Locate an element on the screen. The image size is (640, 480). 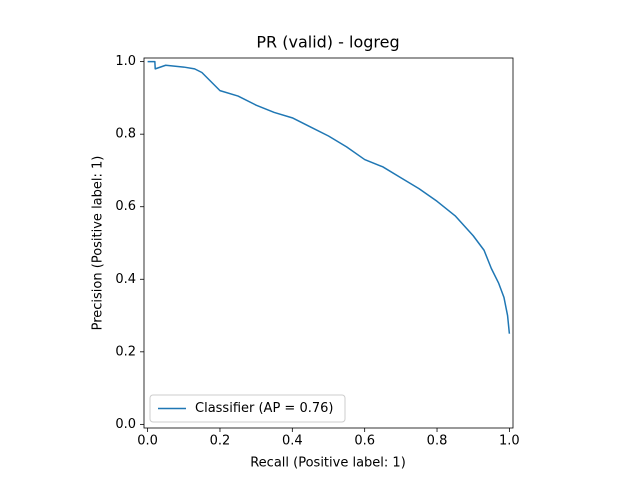
x-tick-label: 1.0 is located at coordinates (509, 441).